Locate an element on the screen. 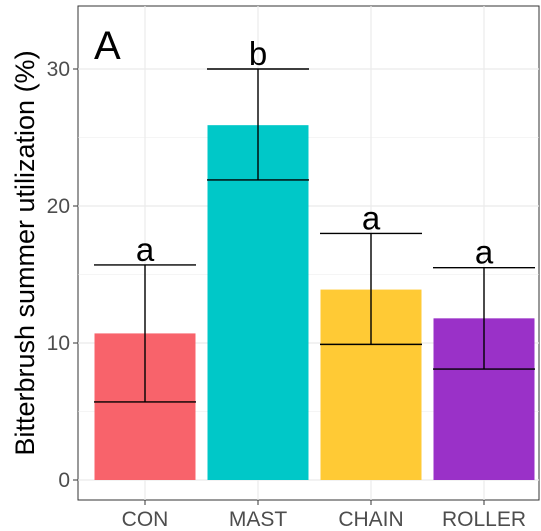 The width and height of the screenshot is (541, 531). y-tick-label: 10 is located at coordinates (58, 343).